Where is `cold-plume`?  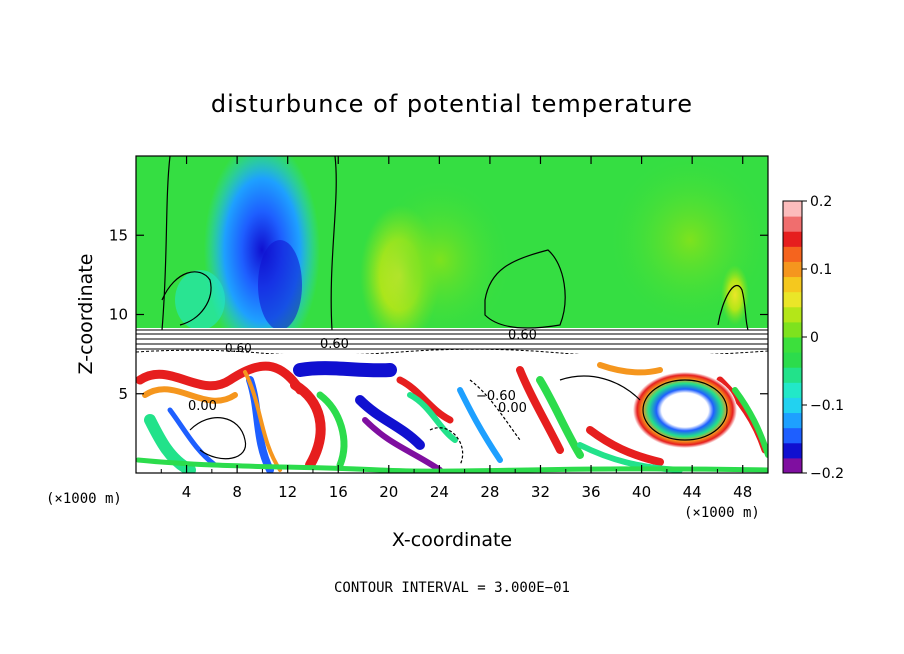
cold-plume is located at coordinates (262, 258).